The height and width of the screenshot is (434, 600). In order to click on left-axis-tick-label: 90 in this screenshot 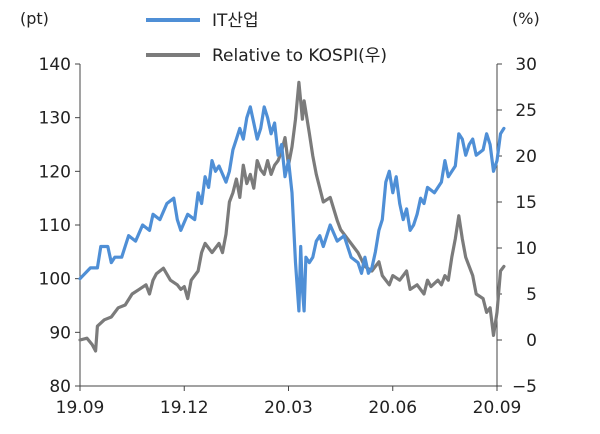, I will do `click(60, 333)`.